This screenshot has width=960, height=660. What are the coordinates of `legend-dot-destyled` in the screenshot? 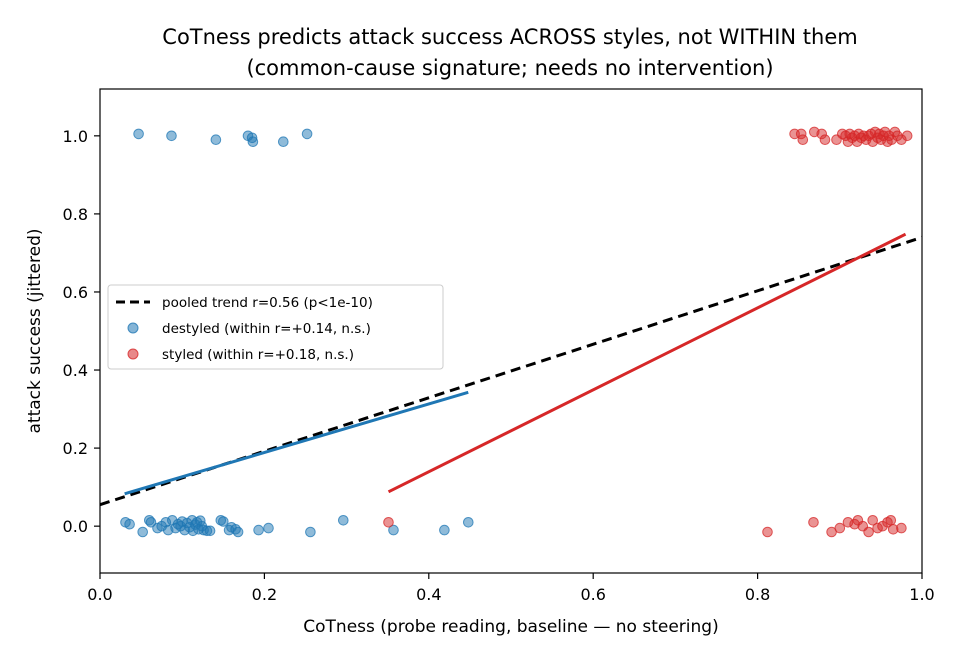 It's located at (133, 328).